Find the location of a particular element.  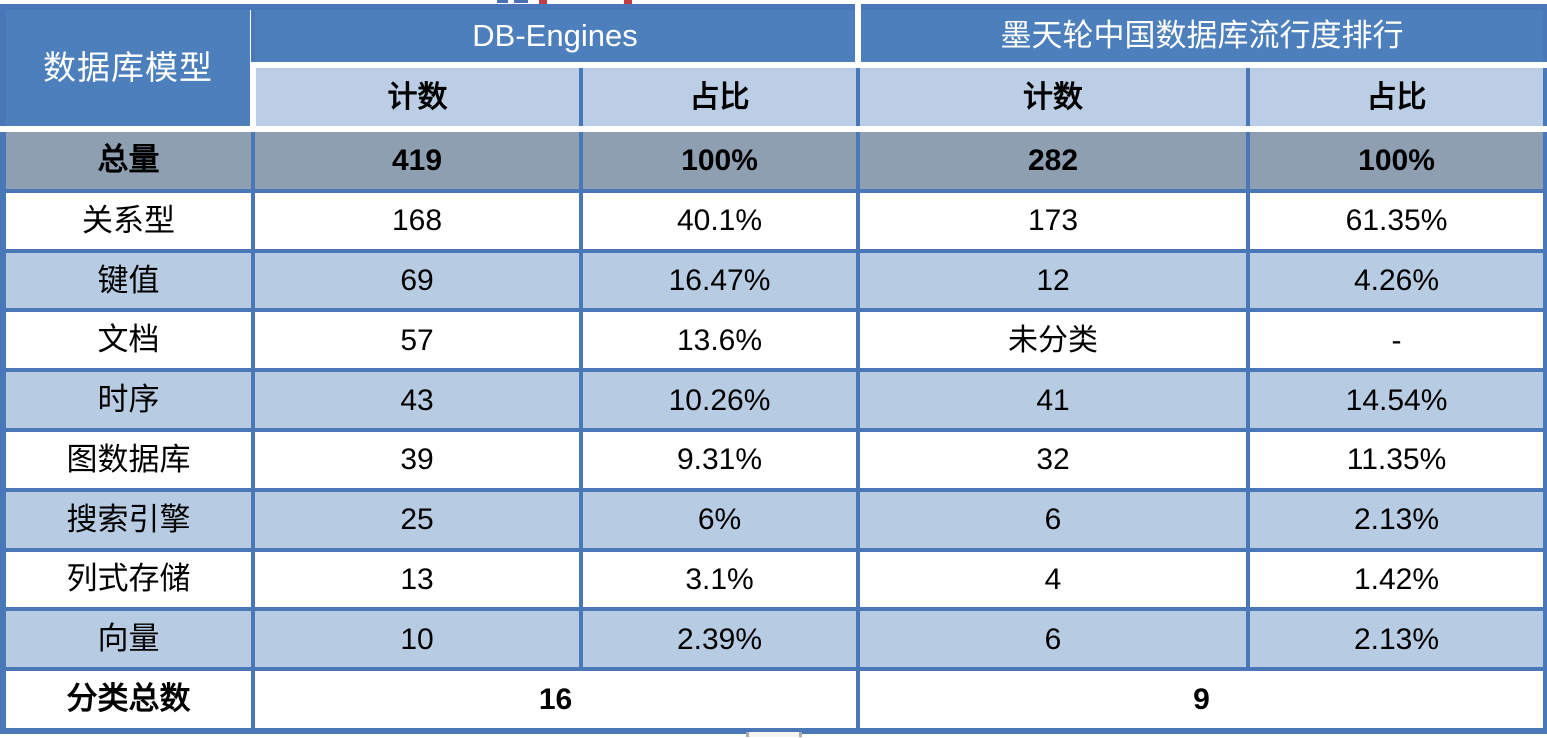

data-cell: 12 is located at coordinates (1053, 280).